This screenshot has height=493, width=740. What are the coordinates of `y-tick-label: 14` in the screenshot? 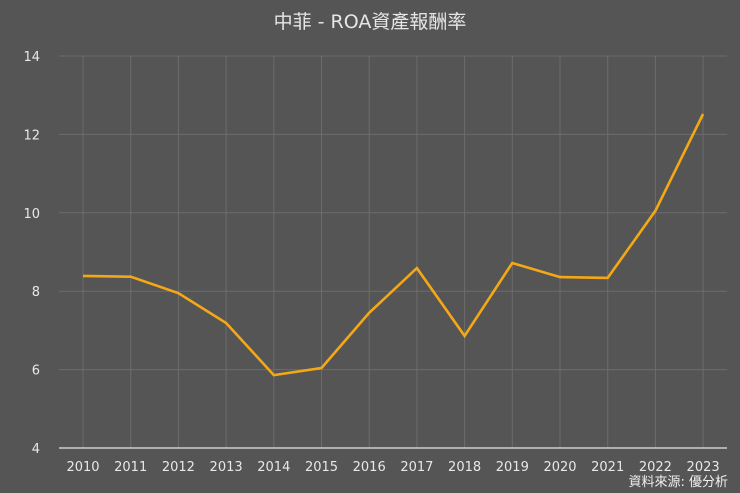 It's located at (31, 57).